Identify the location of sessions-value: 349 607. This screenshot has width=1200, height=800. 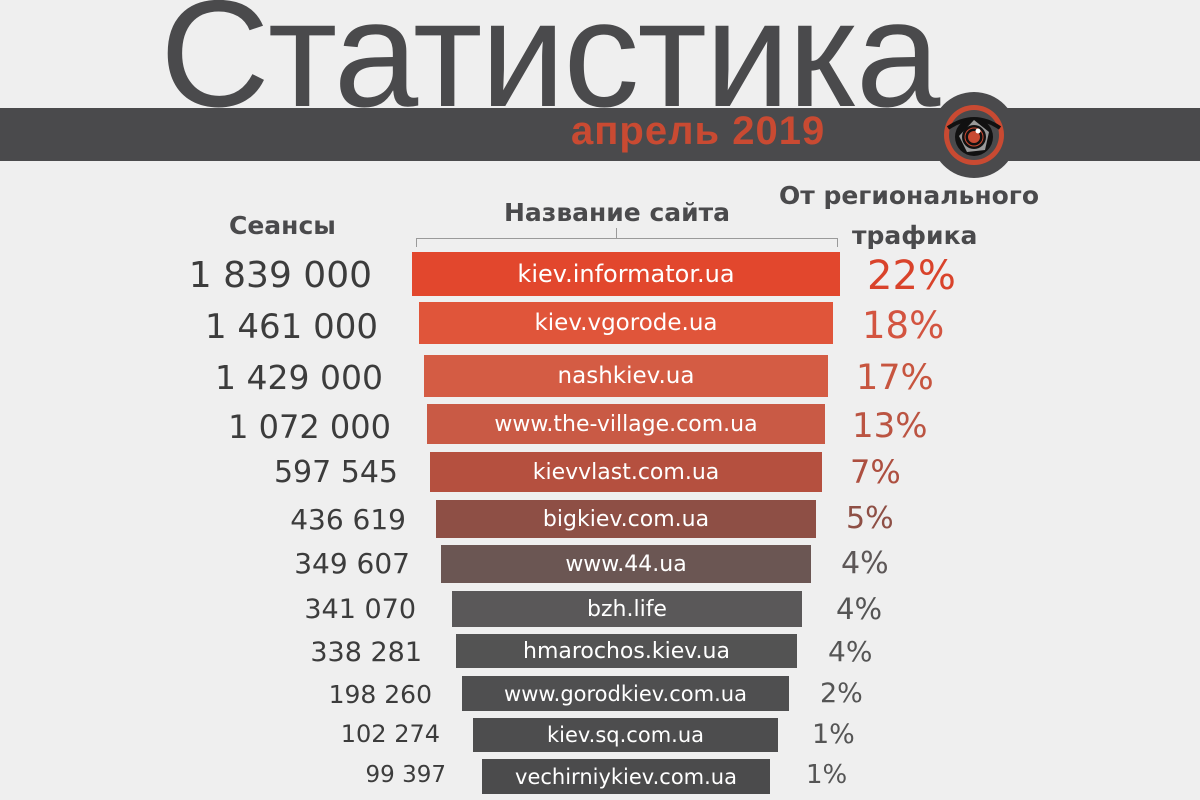
(352, 563).